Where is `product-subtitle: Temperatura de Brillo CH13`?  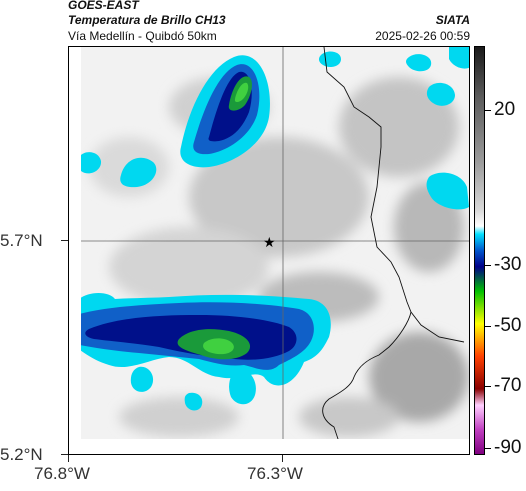
product-subtitle: Temperatura de Brillo CH13 is located at coordinates (147, 20).